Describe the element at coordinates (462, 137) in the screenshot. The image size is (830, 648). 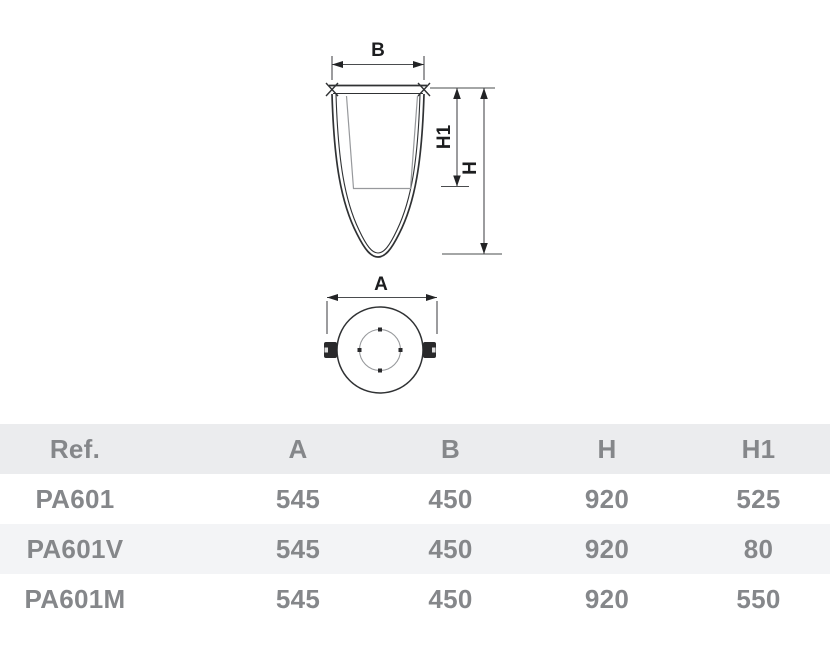
I see `dimension-h1: H1` at that location.